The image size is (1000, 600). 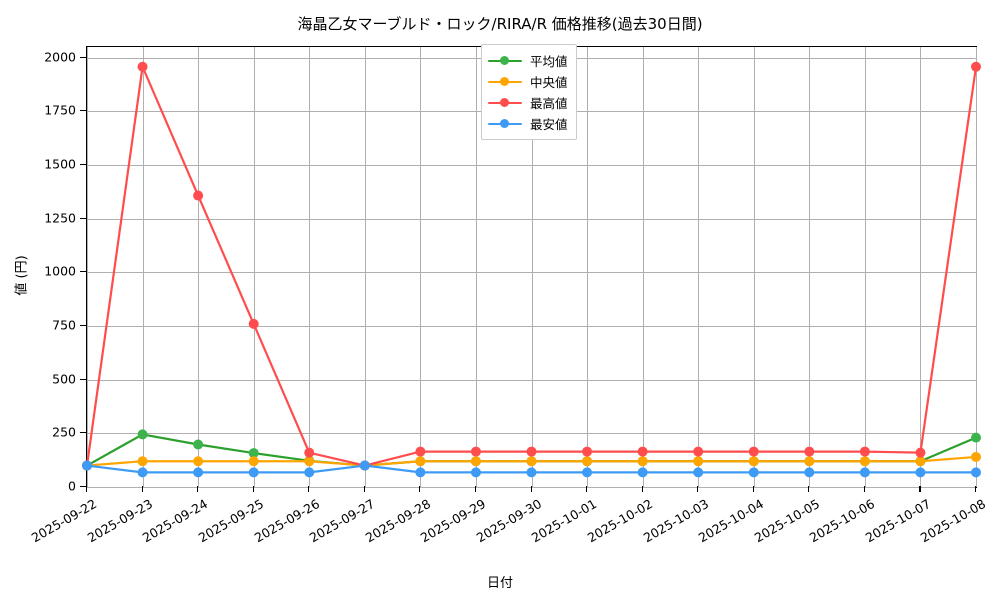 I want to click on y-axis-tick-marks, so click(x=43, y=267).